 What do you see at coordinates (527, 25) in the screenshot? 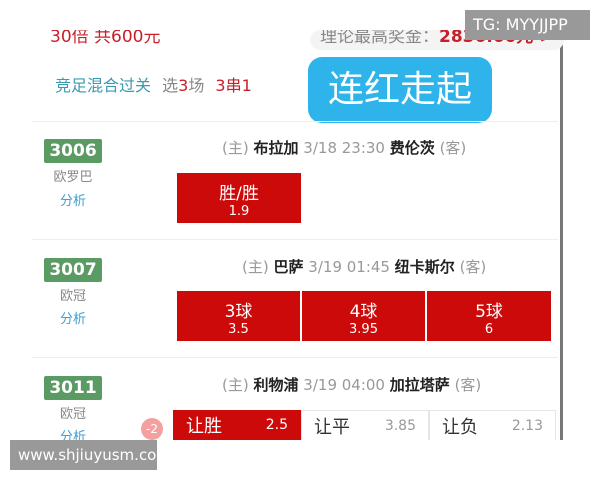
I see `tg-watermark: TG: MYYJJPP` at bounding box center [527, 25].